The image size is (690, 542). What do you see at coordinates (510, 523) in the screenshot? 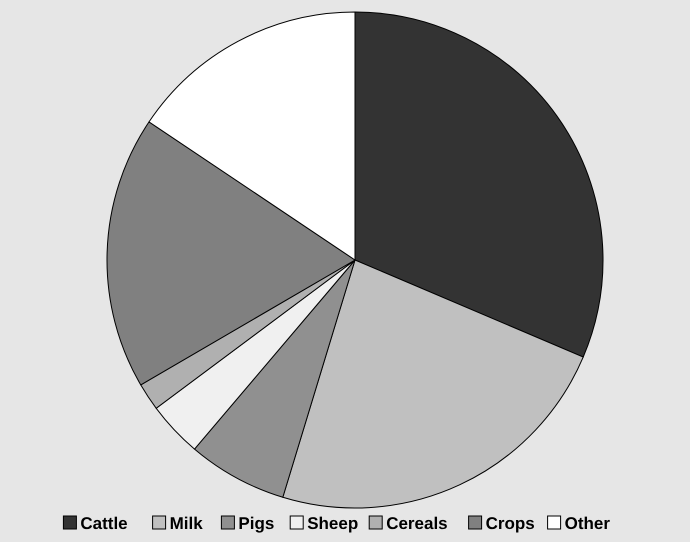
I see `legend-label: Crops` at bounding box center [510, 523].